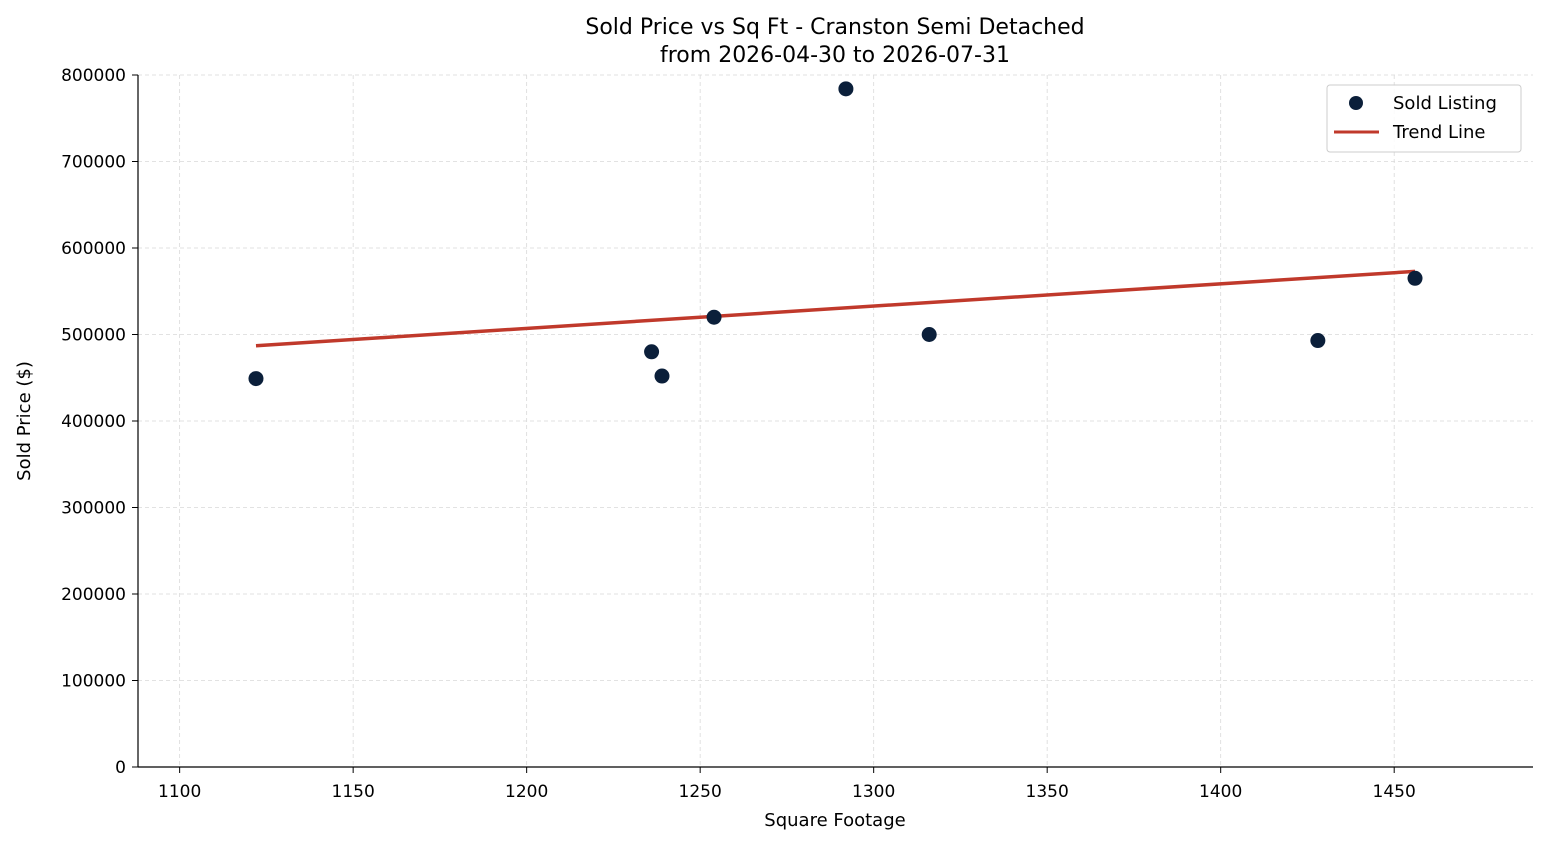 This screenshot has height=845, width=1547. What do you see at coordinates (1394, 792) in the screenshot?
I see `x-tick-label-1450: 1450` at bounding box center [1394, 792].